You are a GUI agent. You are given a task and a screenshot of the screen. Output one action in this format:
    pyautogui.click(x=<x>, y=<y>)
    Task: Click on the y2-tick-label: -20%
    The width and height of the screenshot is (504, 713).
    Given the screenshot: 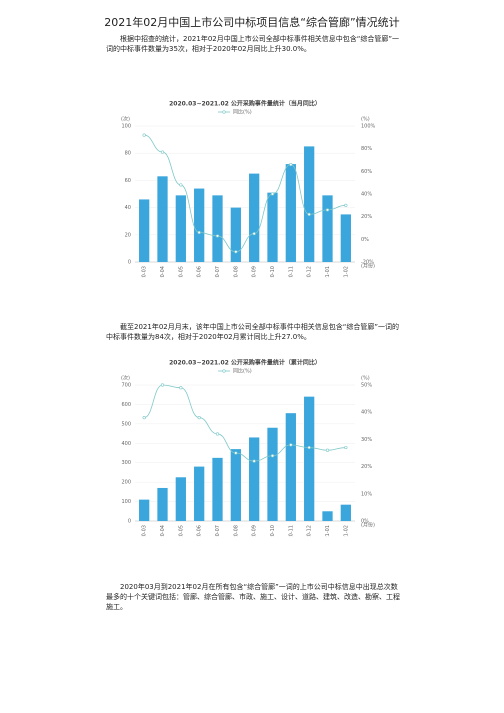 What is the action you would take?
    pyautogui.click(x=367, y=263)
    